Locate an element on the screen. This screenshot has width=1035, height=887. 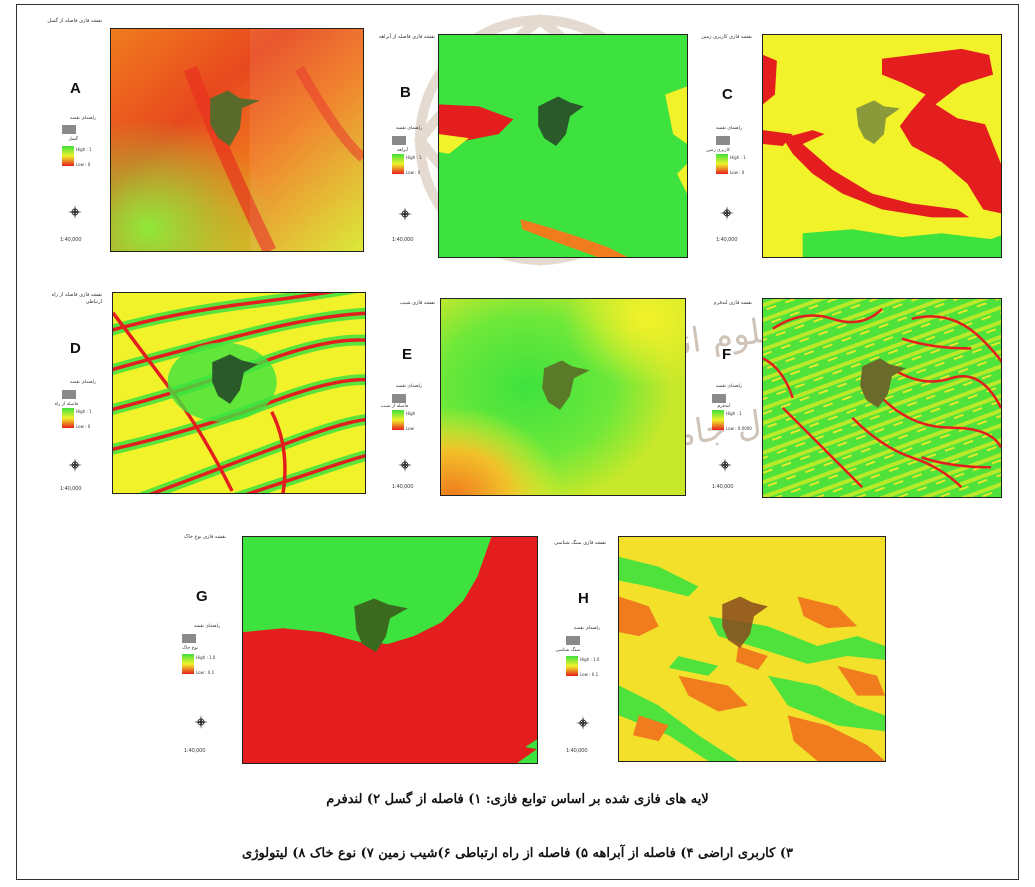
panel-letter: A is located at coordinates (75, 88).